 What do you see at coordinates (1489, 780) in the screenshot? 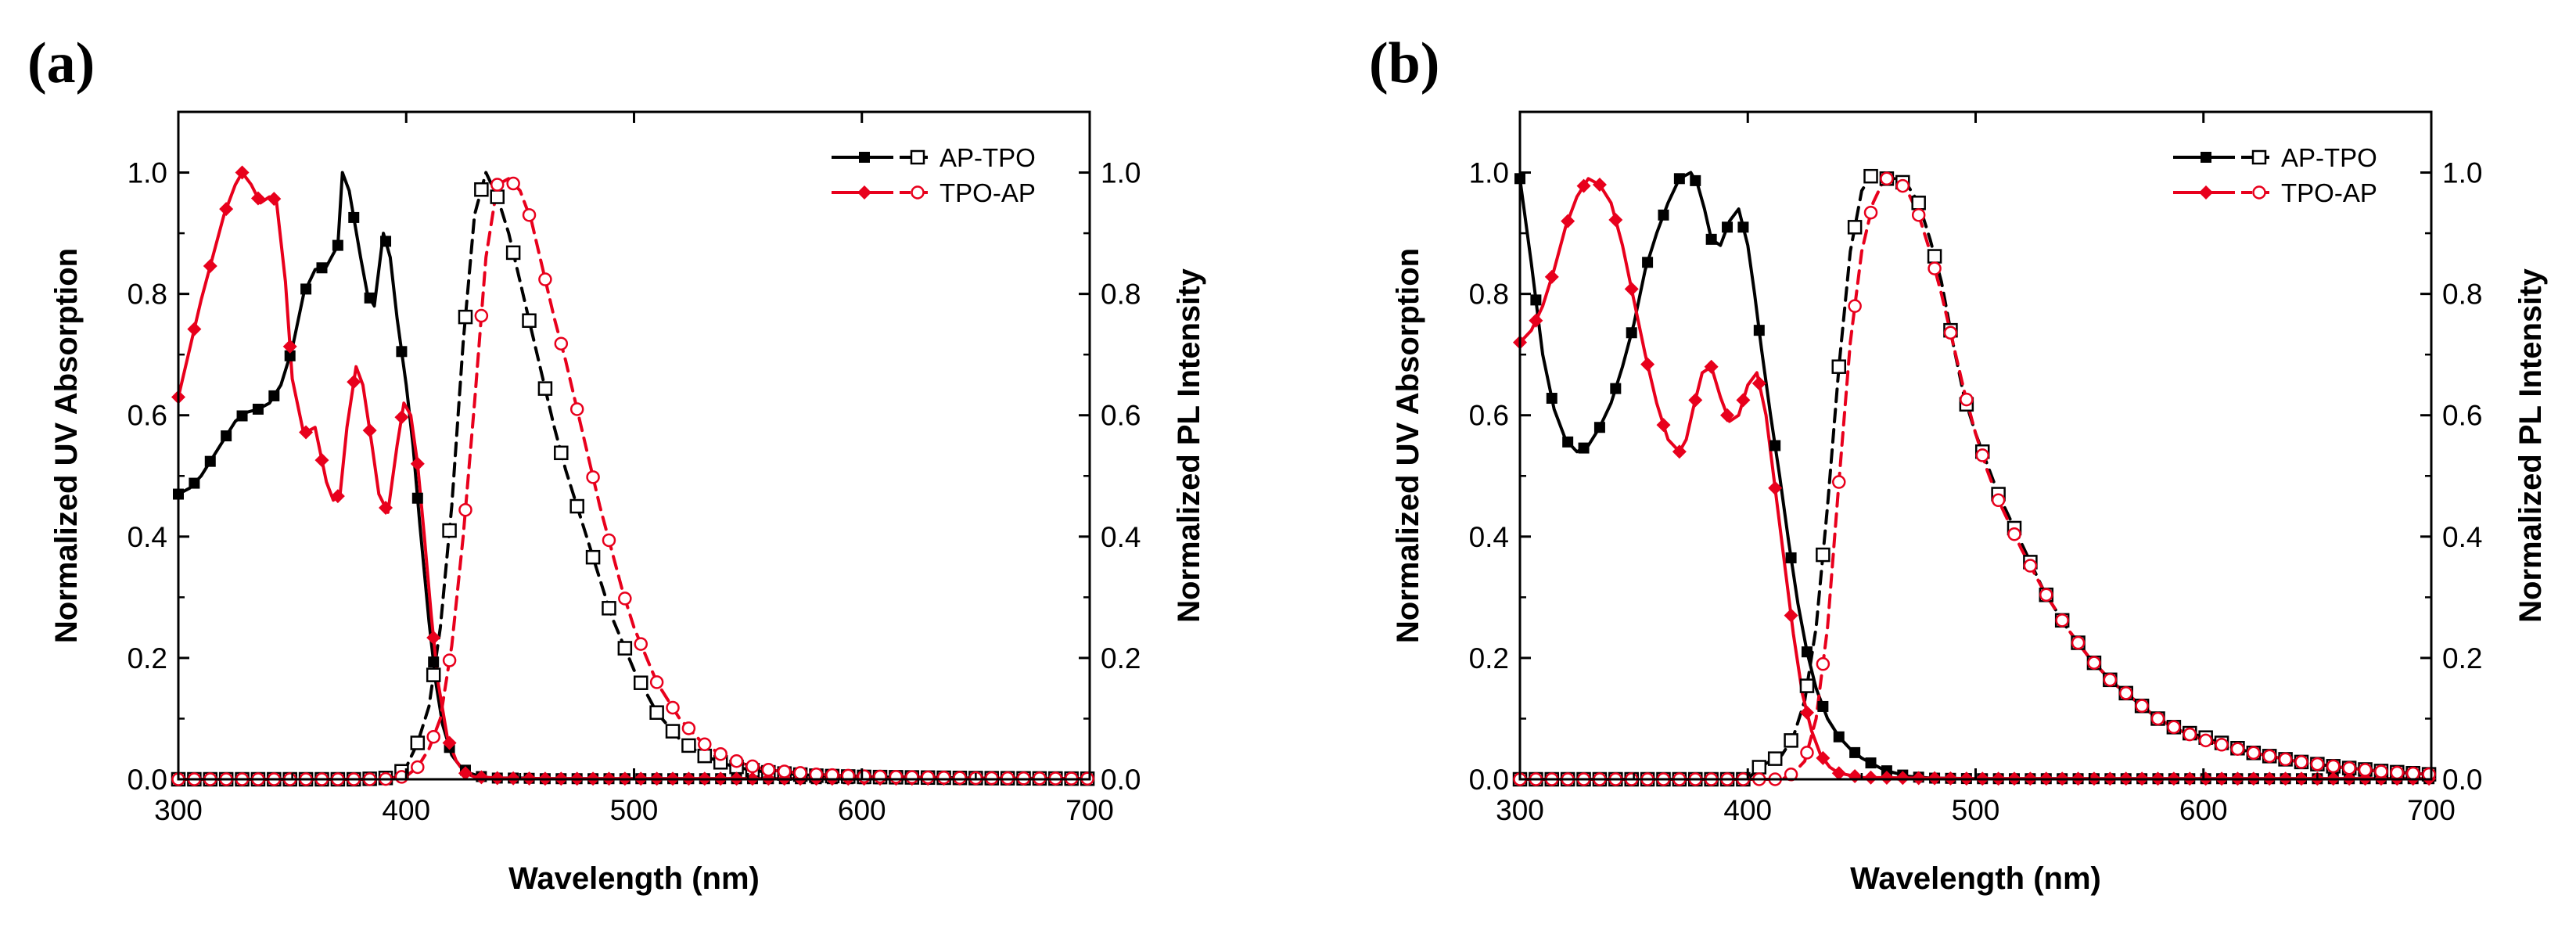
I see `y-tick-label-left: 0.0` at bounding box center [1489, 780].